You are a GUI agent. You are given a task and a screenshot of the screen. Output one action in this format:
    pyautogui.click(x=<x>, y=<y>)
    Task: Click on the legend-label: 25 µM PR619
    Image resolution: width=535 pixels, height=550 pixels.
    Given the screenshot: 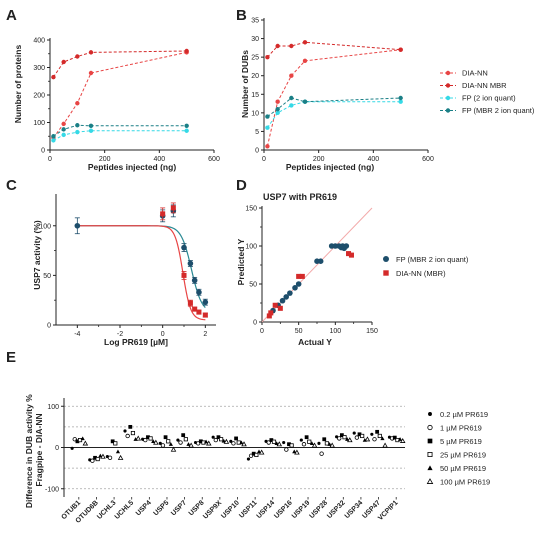 What is the action you would take?
    pyautogui.click(x=463, y=455)
    